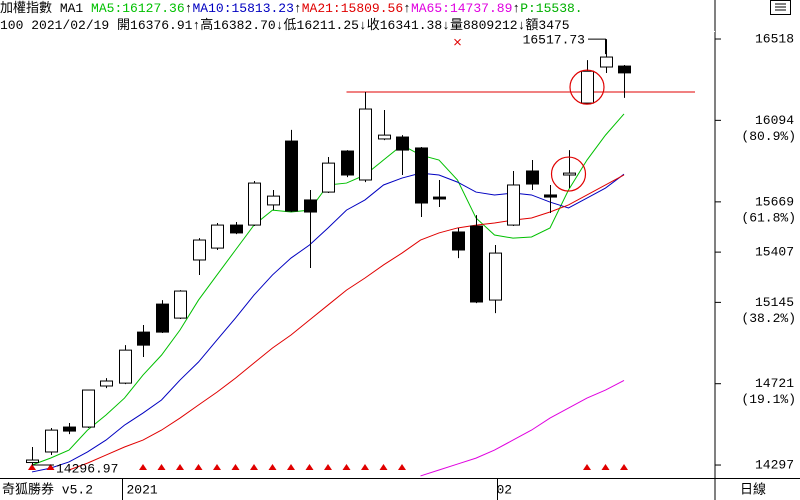 The image size is (800, 500). What do you see at coordinates (522, 428) in the screenshot?
I see `ma-line` at bounding box center [522, 428].